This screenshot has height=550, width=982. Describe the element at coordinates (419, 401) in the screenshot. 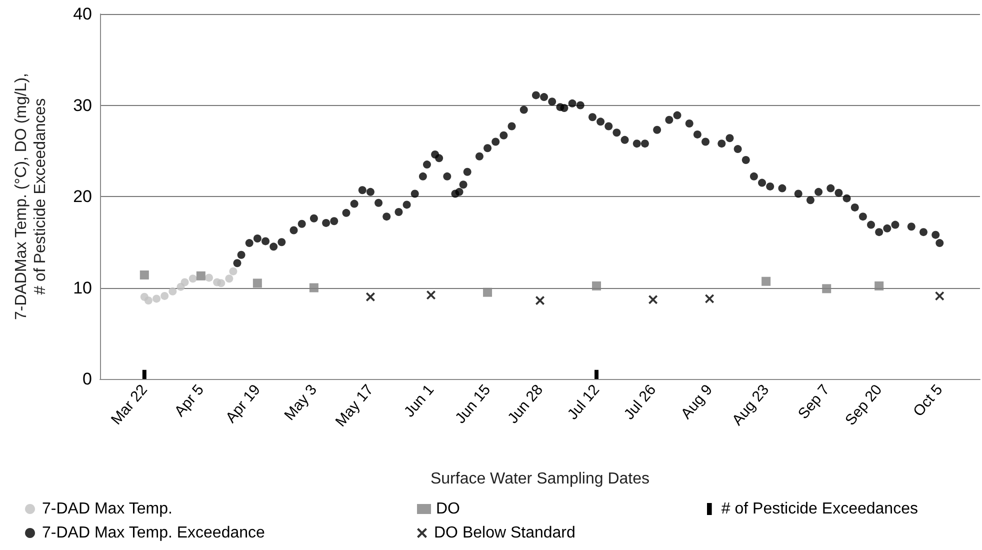

I see `x-tick-label: Jun 1` at that location.